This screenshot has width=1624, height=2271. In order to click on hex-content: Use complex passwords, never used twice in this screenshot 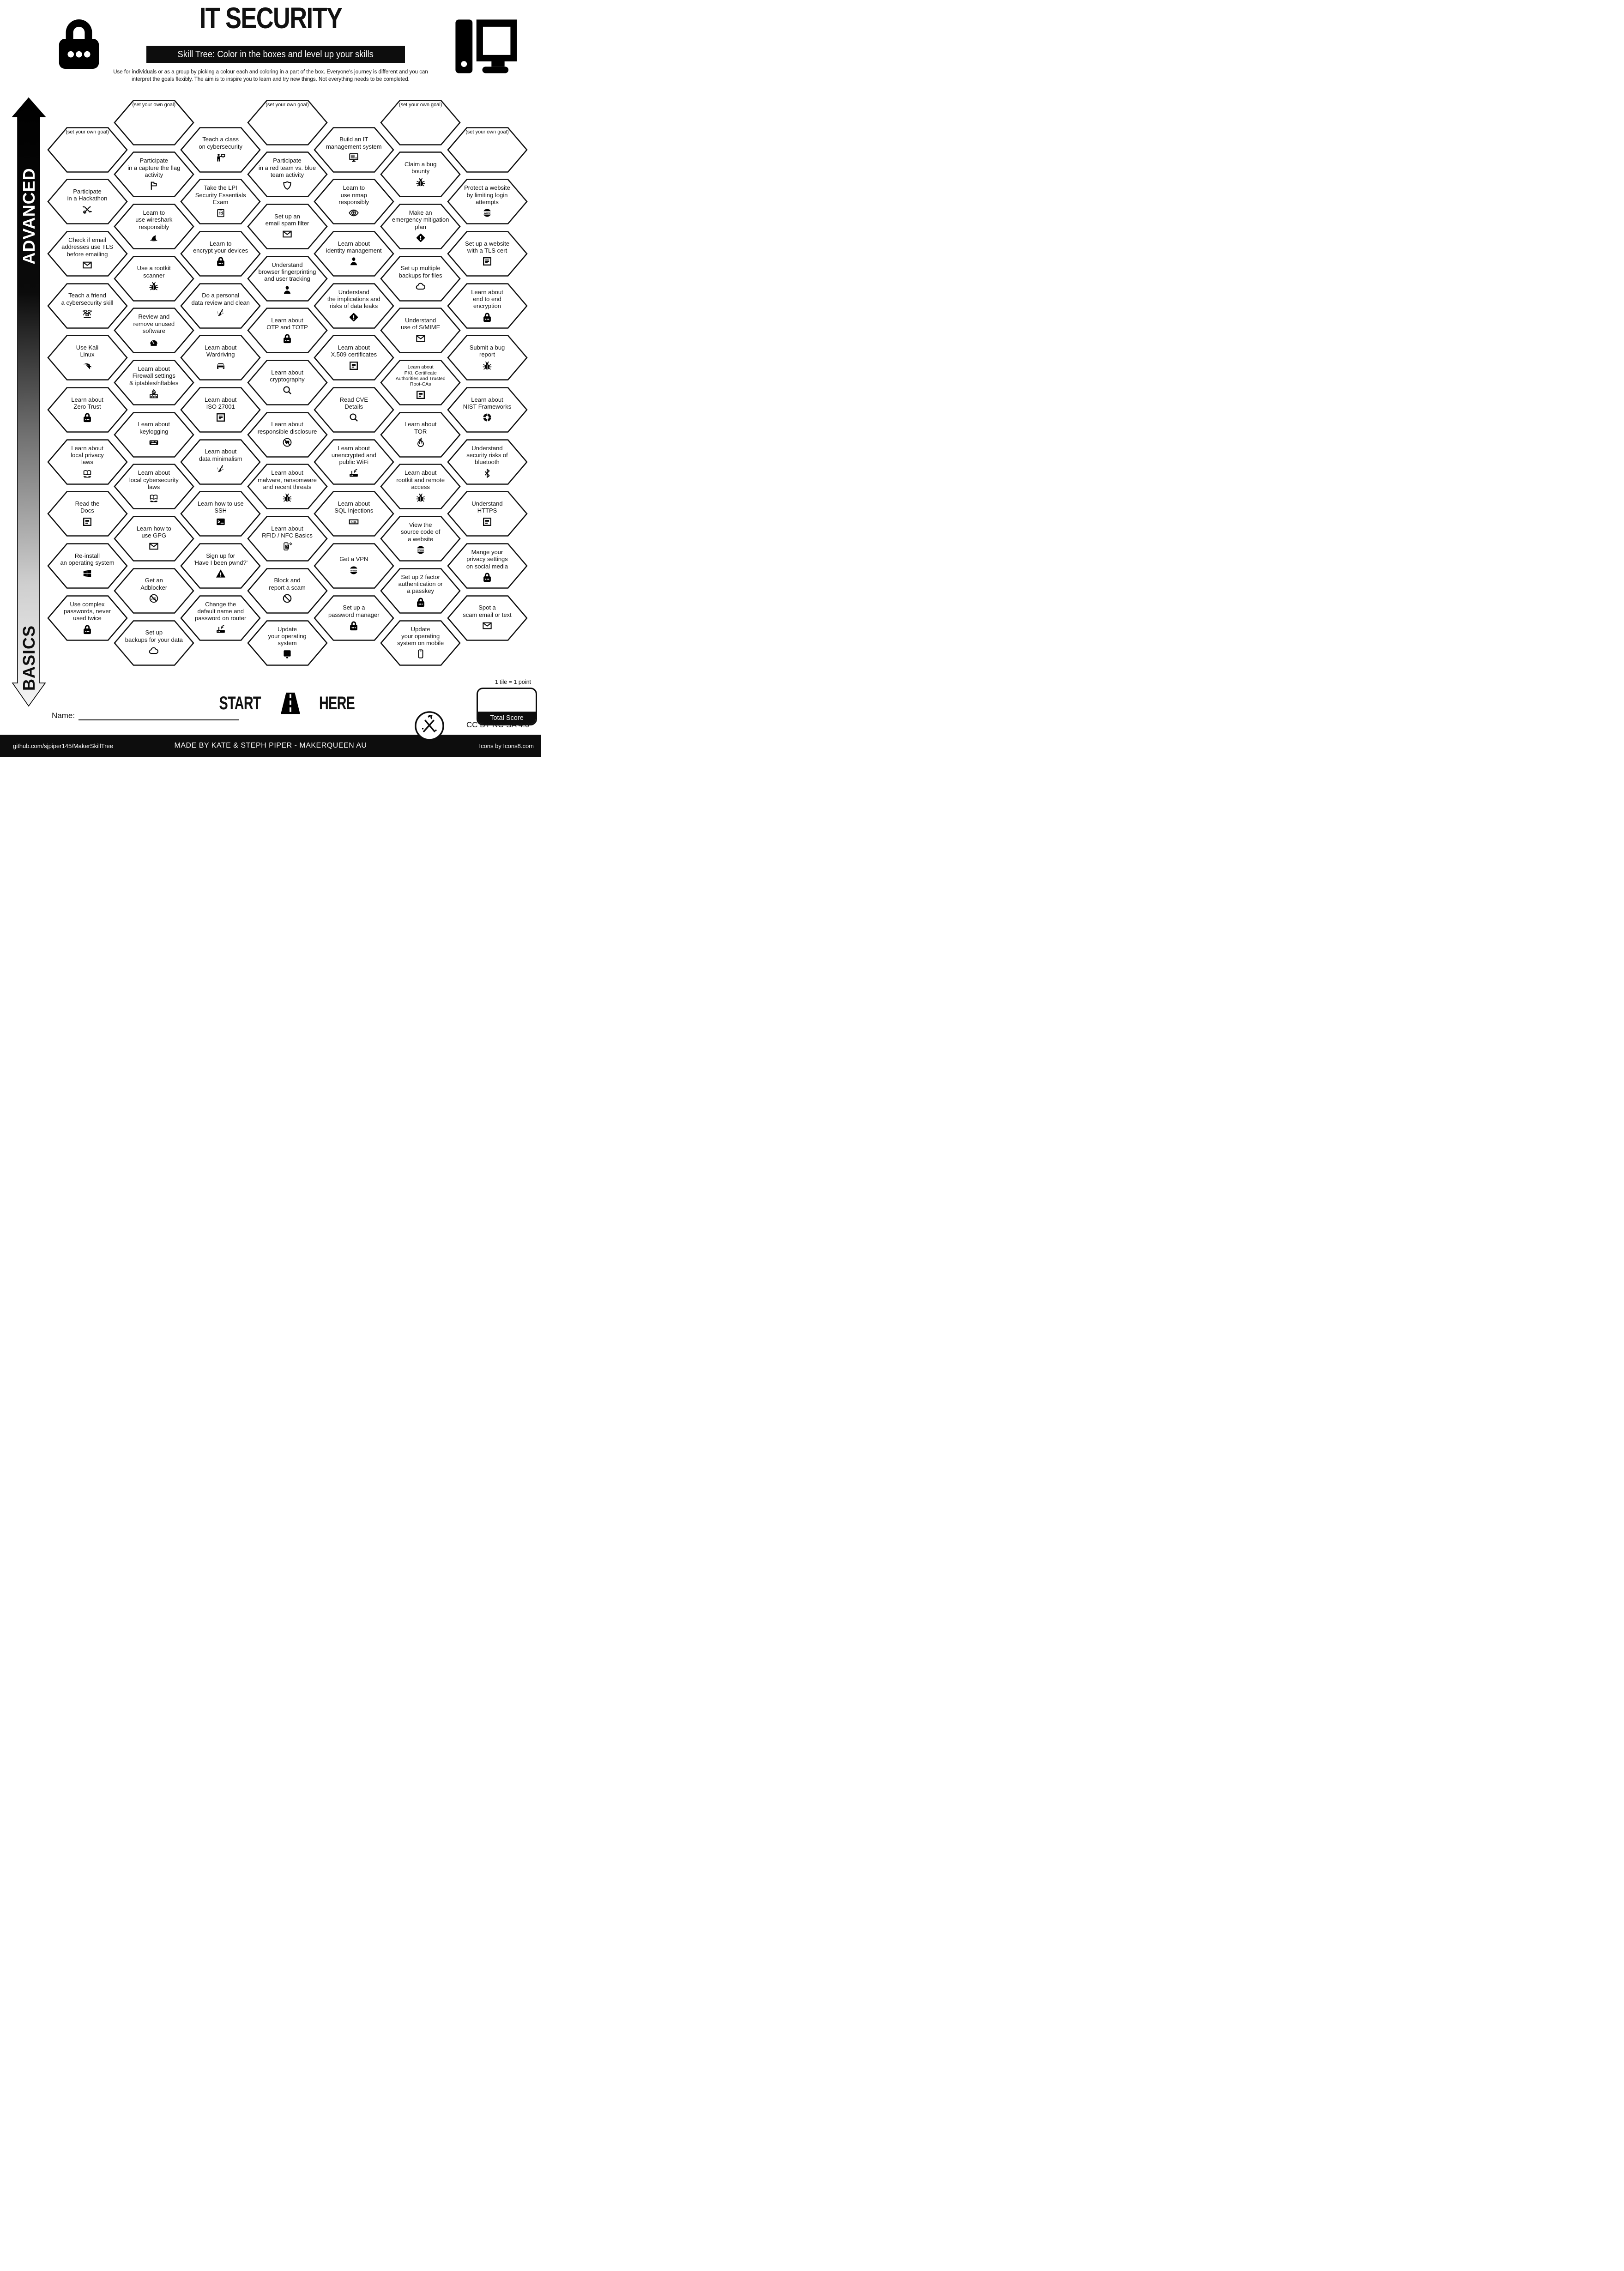, I will do `click(87, 618)`.